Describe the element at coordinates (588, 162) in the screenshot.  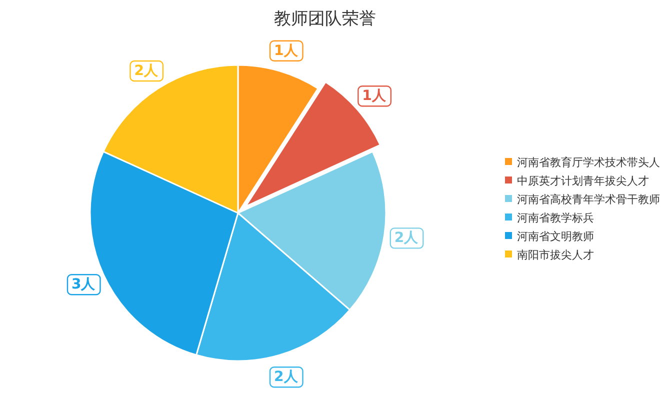
I see `legend-label: 河南省教育厅学术技术带头人` at that location.